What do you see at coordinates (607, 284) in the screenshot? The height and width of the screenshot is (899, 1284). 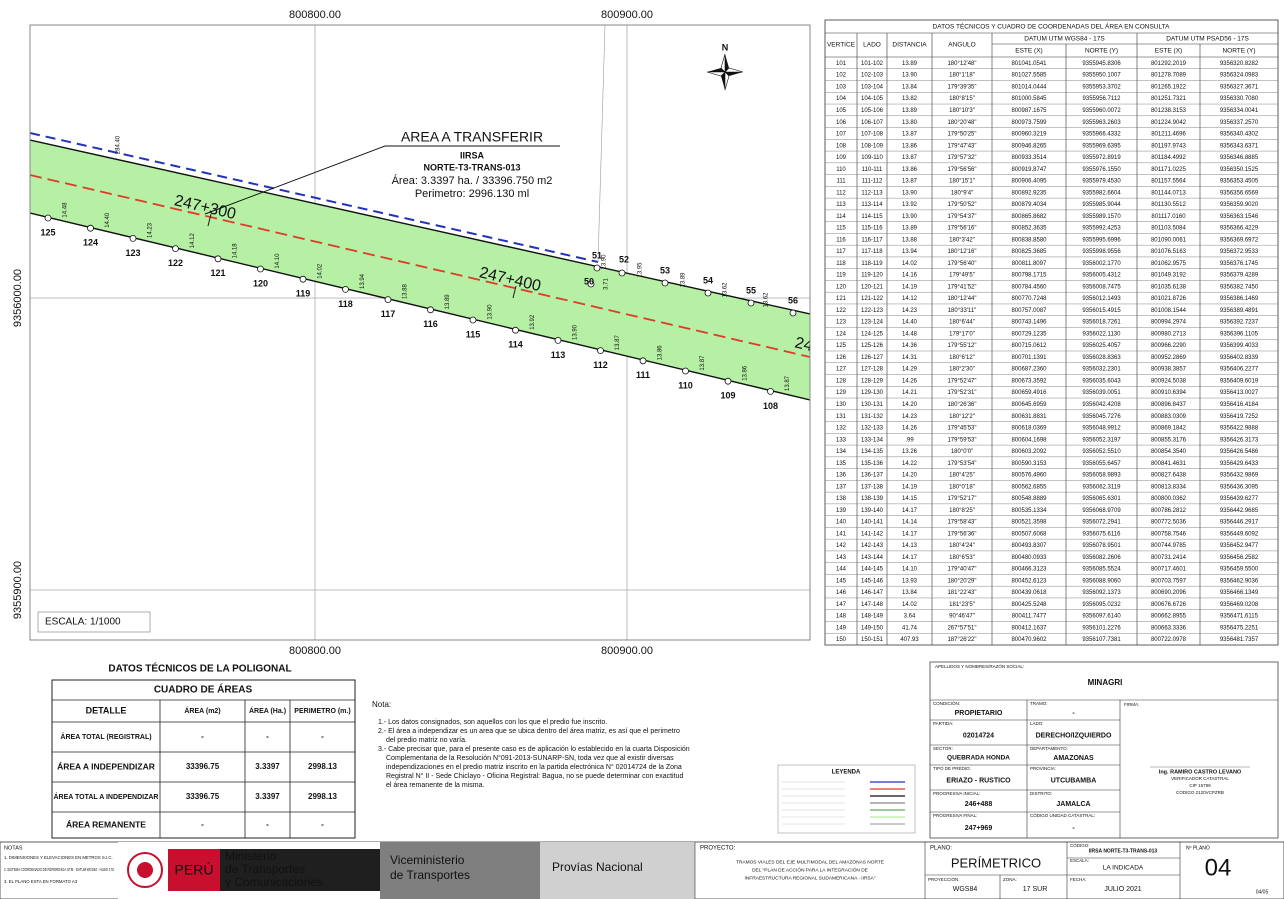 I see `distance-label: 3.71` at bounding box center [607, 284].